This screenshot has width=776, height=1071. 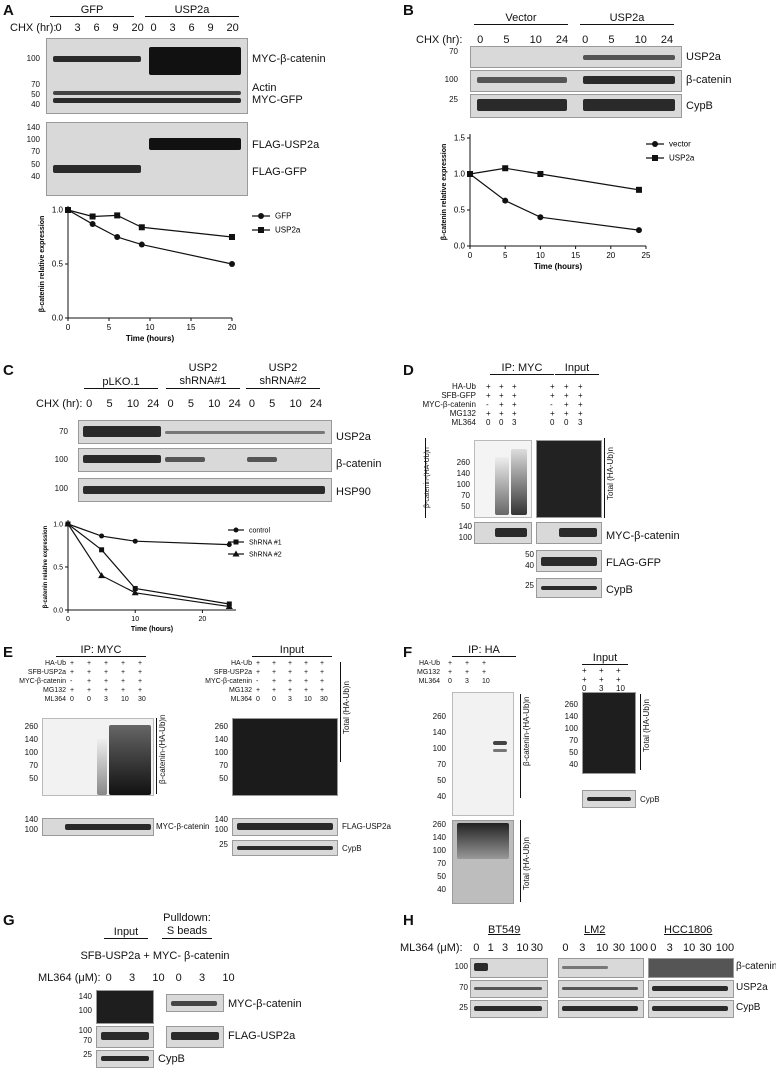 I want to click on lane-label: 5, so click(x=506, y=40).